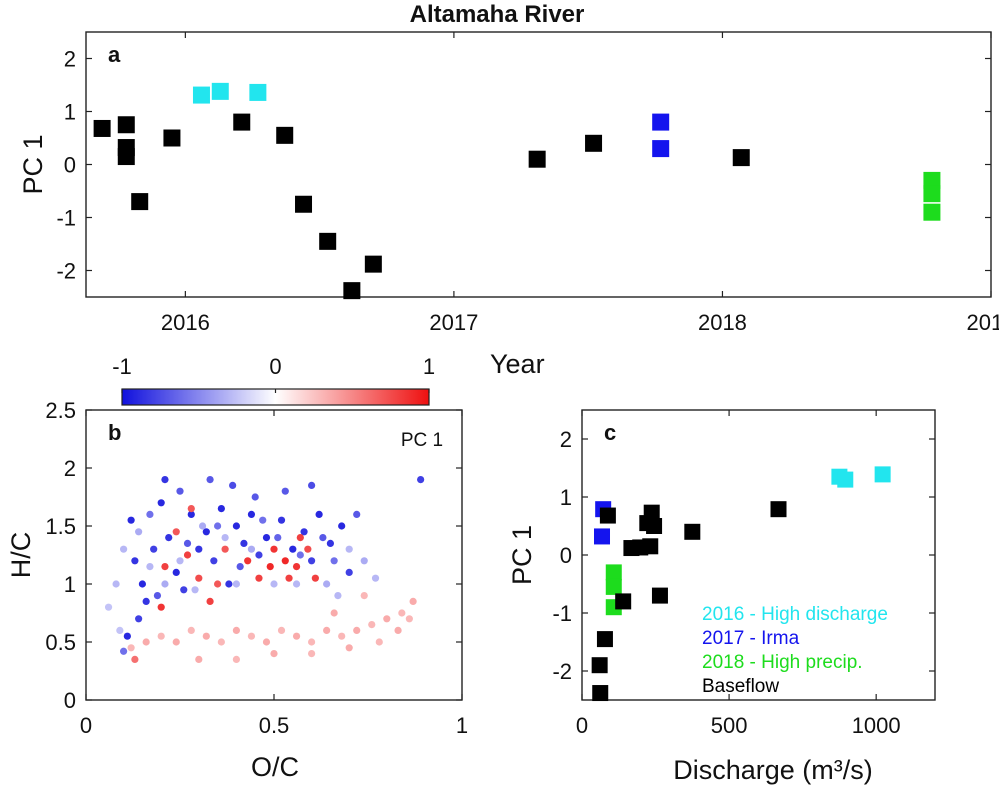 Image resolution: width=999 pixels, height=791 pixels. What do you see at coordinates (522, 555) in the screenshot?
I see `y-axis-title-c: PC 1` at bounding box center [522, 555].